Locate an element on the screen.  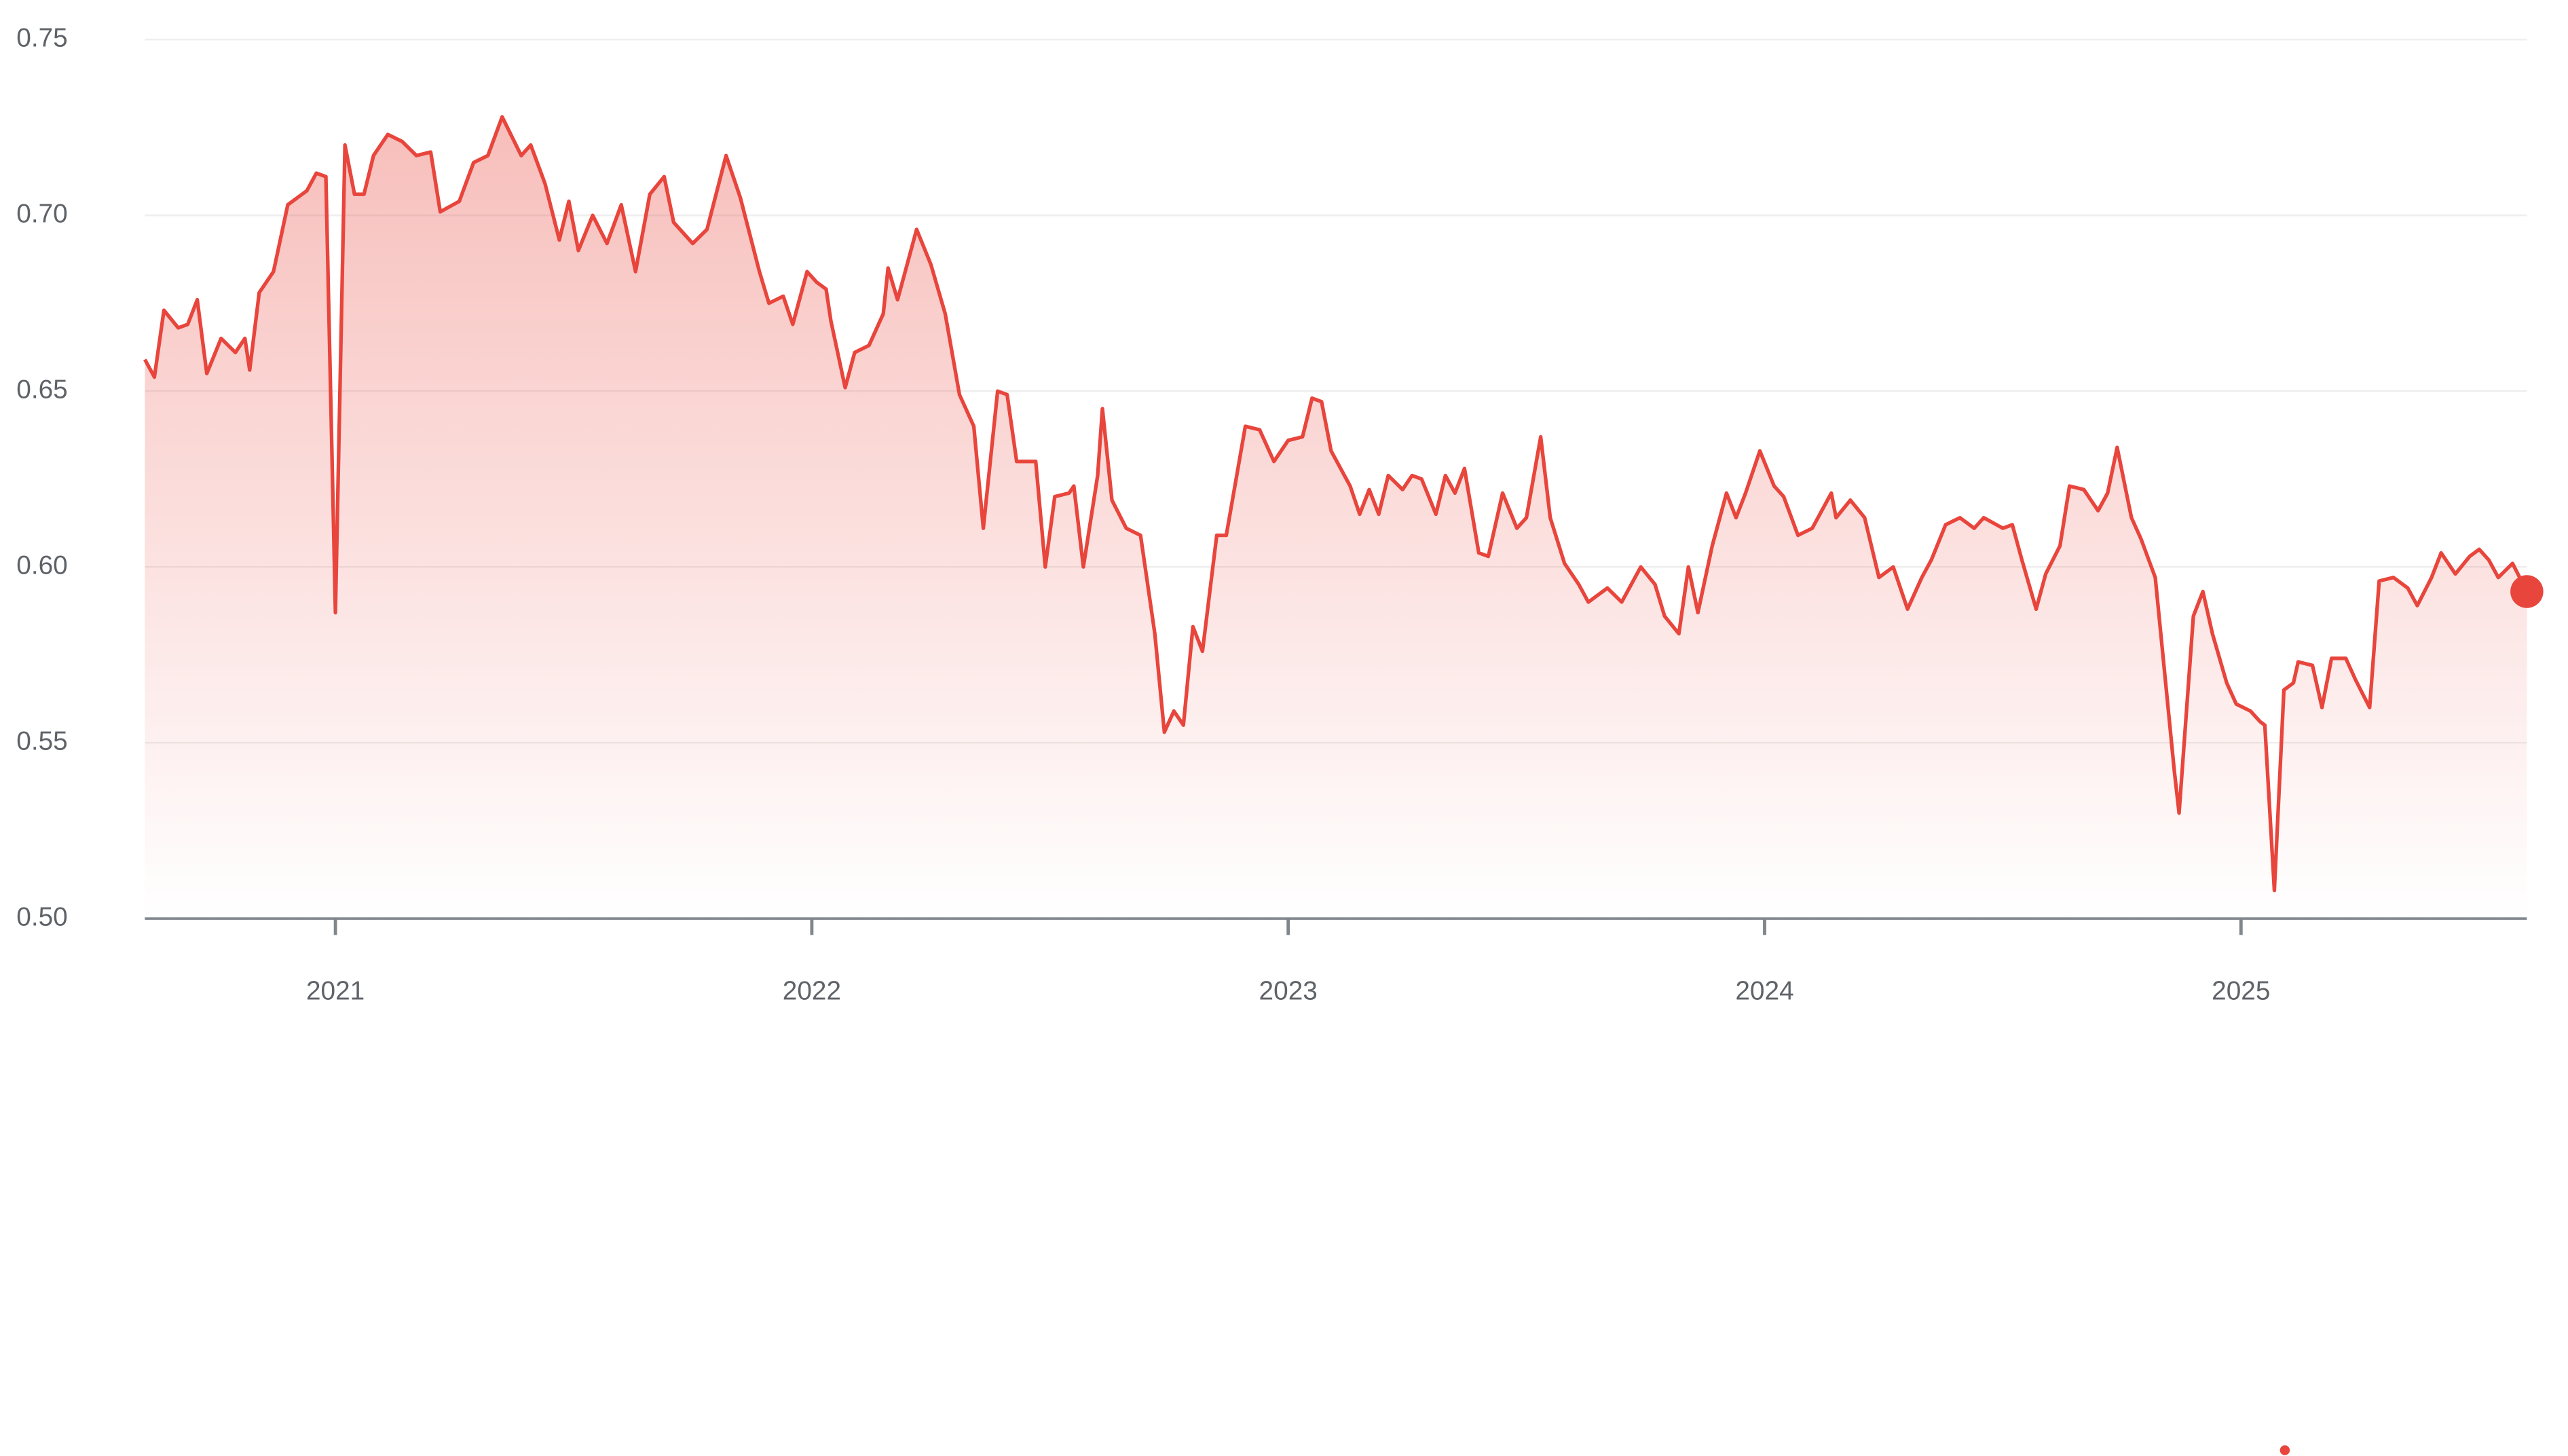
x-tick-label: 2021 is located at coordinates (336, 992).